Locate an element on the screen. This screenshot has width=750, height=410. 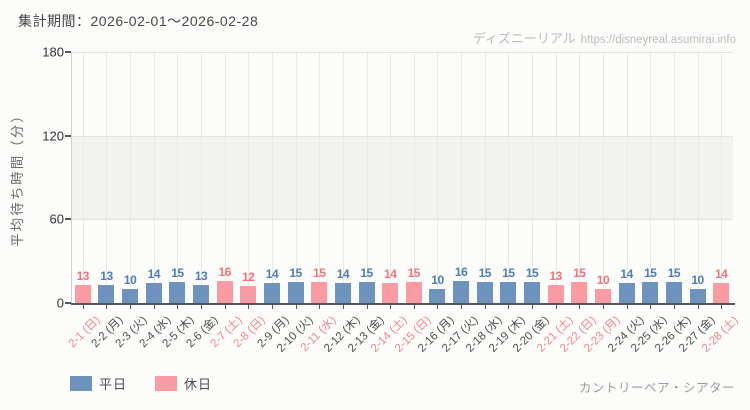
y-tick-label-180: 180 is located at coordinates (53, 52).